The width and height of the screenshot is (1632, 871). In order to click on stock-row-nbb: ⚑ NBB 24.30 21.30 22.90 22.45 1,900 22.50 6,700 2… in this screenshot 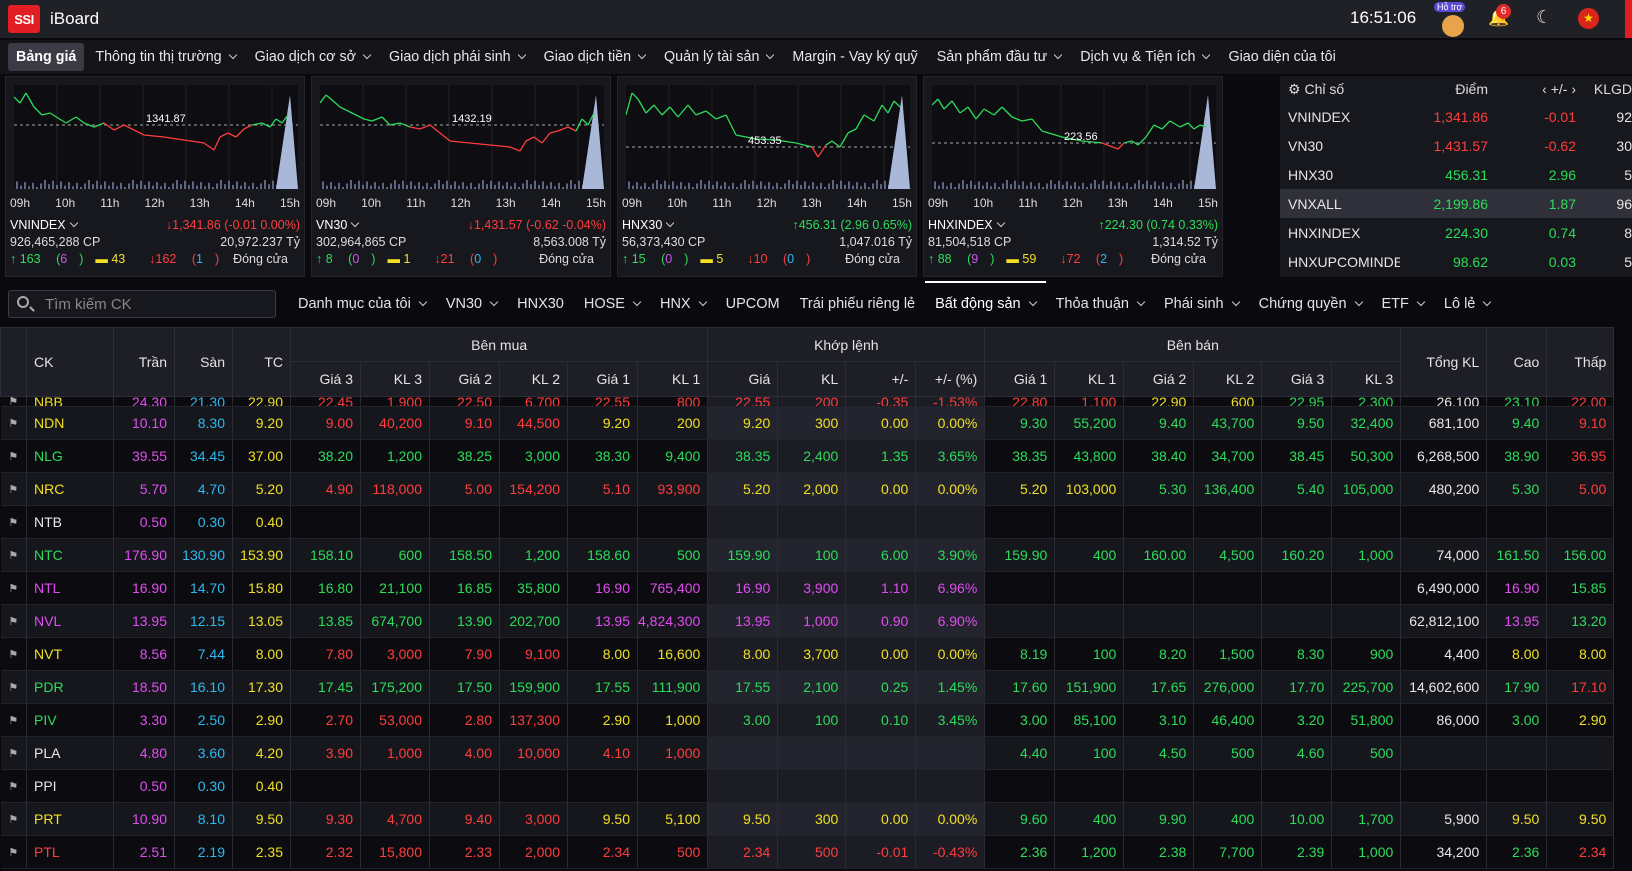, I will do `click(807, 401)`.